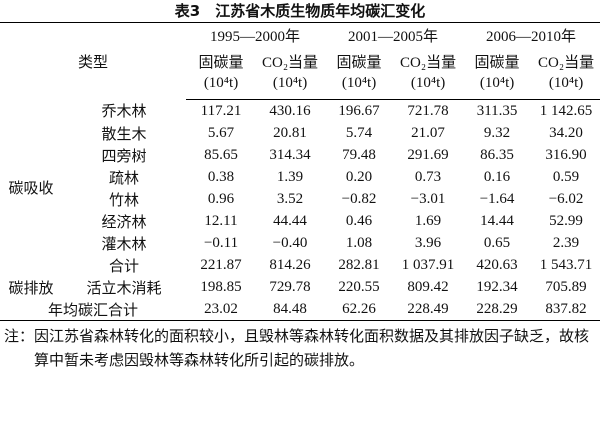 This screenshot has width=600, height=428. What do you see at coordinates (566, 264) in the screenshot?
I see `cell: 1 543.71` at bounding box center [566, 264].